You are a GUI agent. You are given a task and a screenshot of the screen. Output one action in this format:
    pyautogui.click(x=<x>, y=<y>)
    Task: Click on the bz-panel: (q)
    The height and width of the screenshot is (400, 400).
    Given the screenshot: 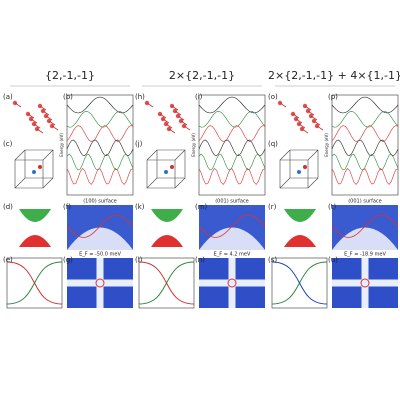 What is the action you would take?
    pyautogui.click(x=293, y=164)
    